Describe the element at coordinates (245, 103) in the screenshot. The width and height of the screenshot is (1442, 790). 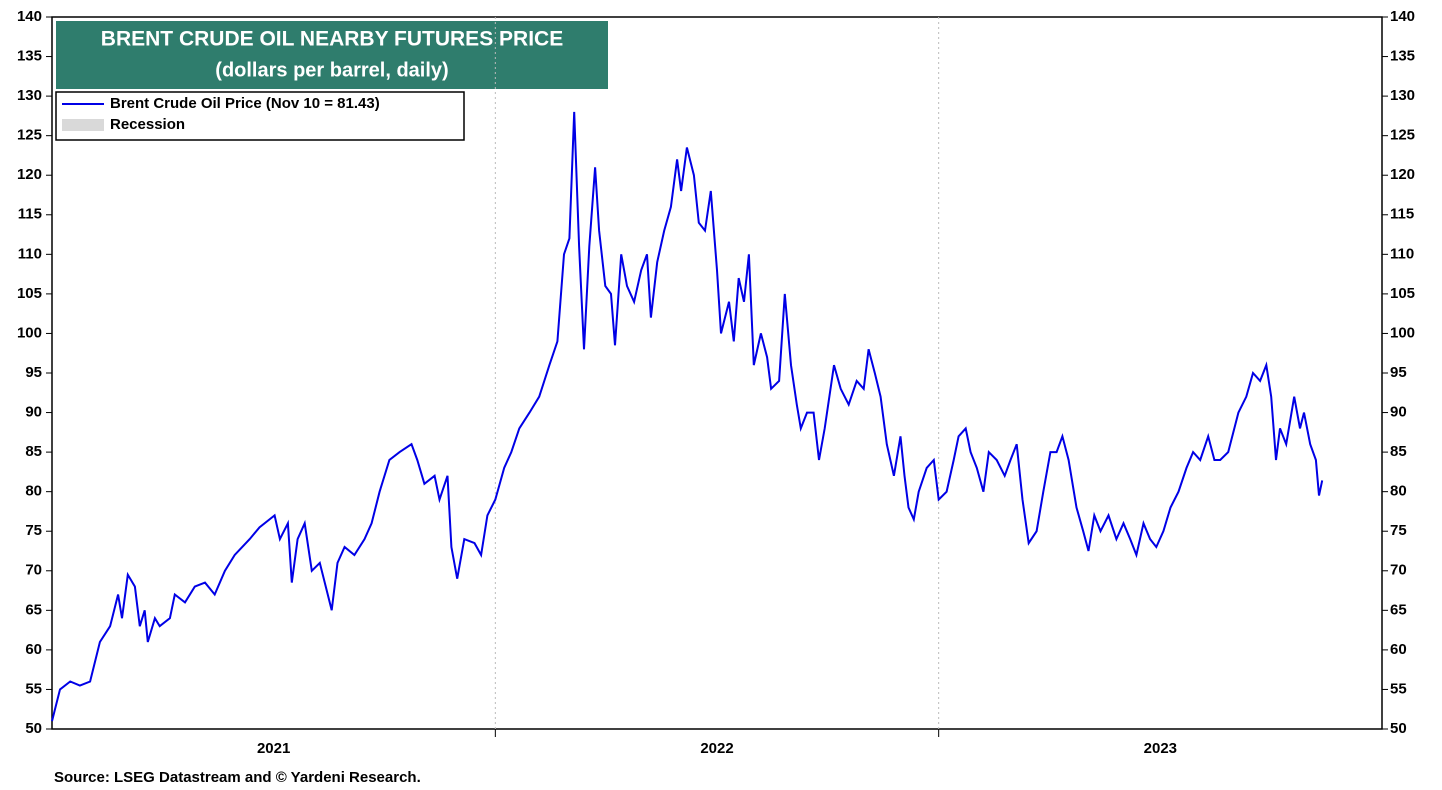
I see `legend-label: Brent Crude Oil Price (Nov 10 = 81.43)` at that location.